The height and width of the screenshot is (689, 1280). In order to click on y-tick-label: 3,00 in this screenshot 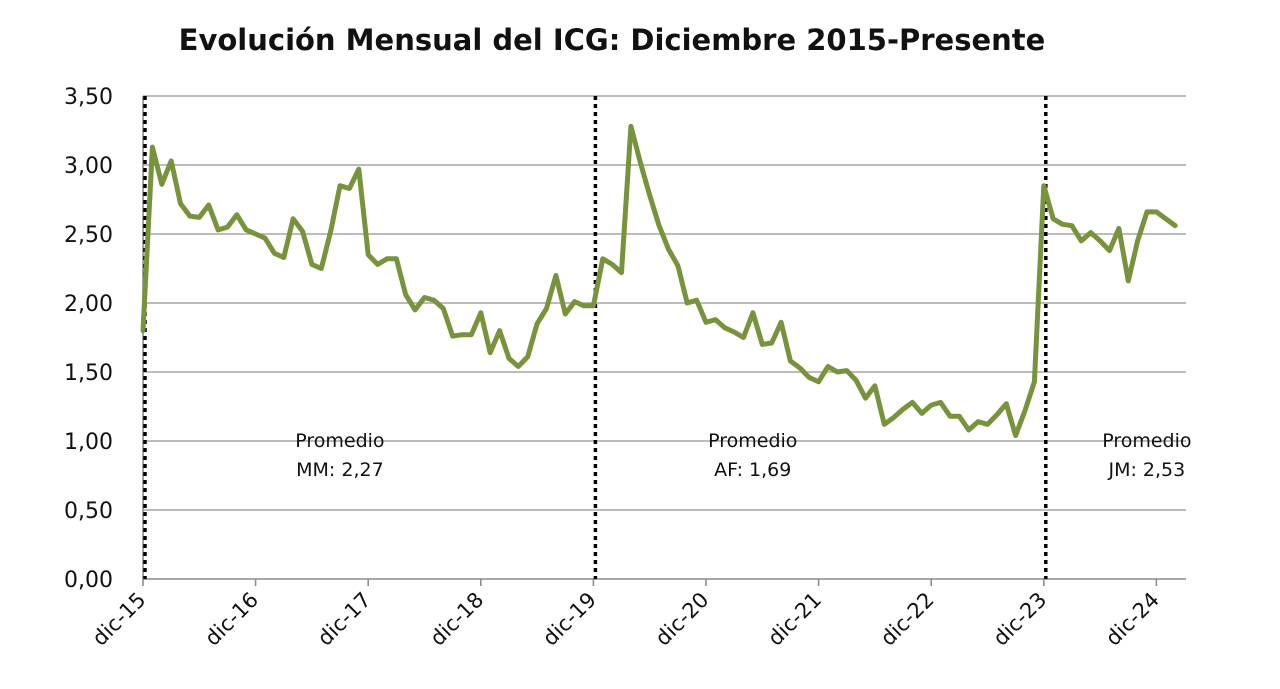, I will do `click(88, 166)`.